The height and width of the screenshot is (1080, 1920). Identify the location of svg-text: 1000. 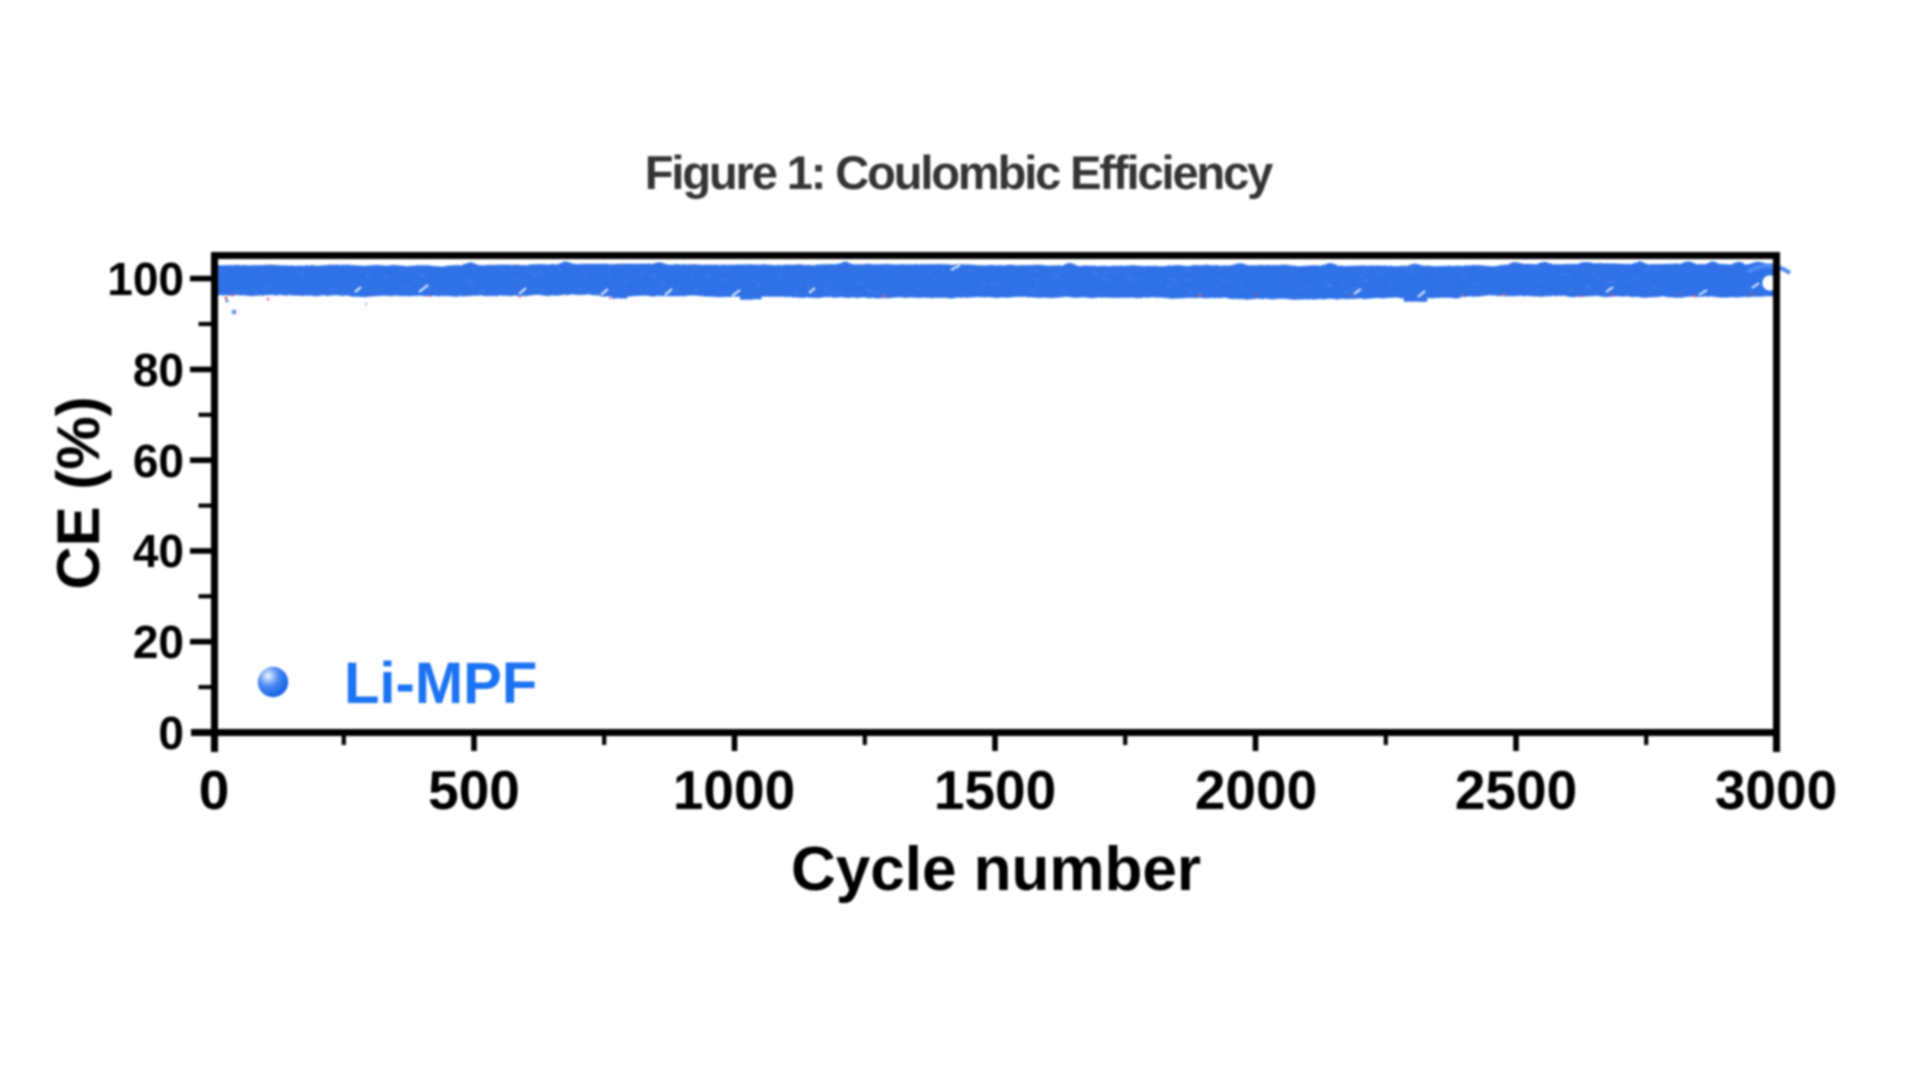
(734, 790).